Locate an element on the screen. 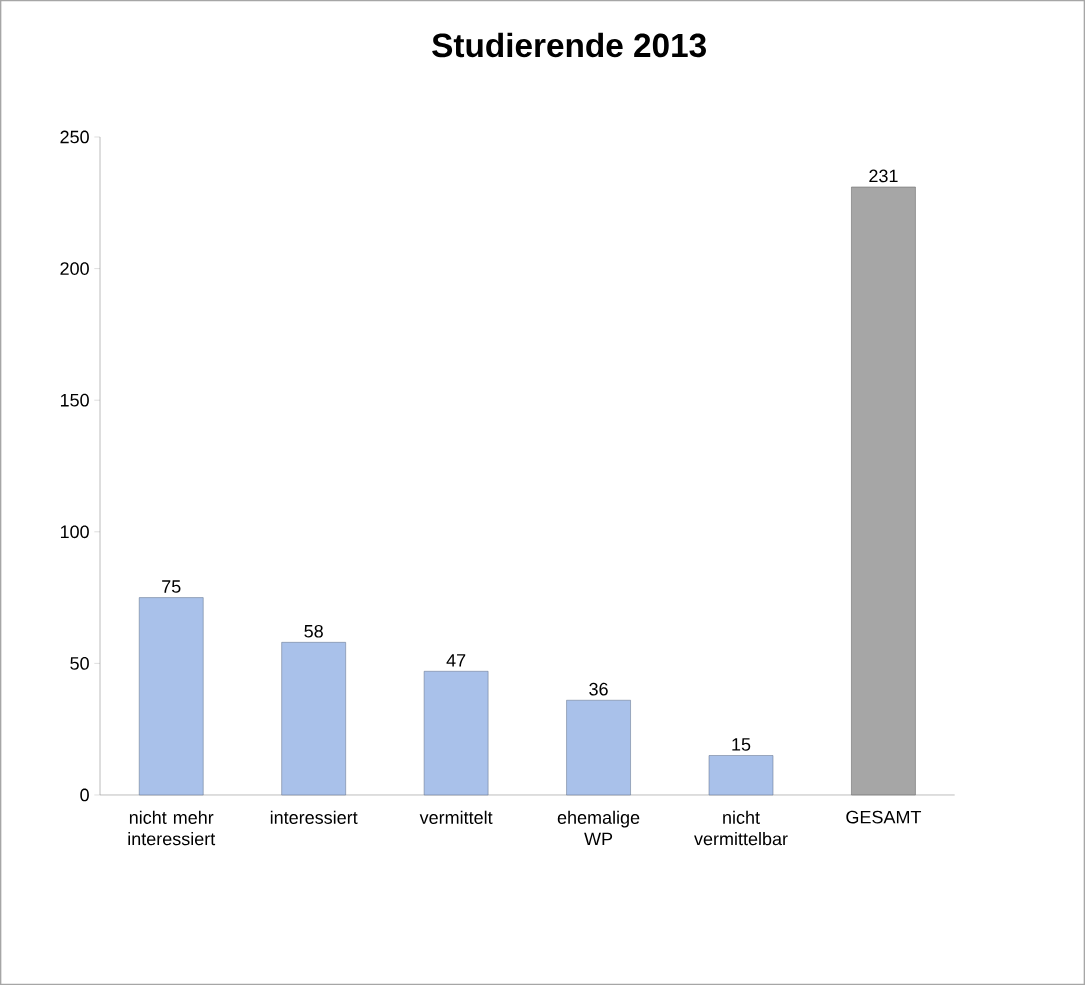  data-label: 75 is located at coordinates (171, 586).